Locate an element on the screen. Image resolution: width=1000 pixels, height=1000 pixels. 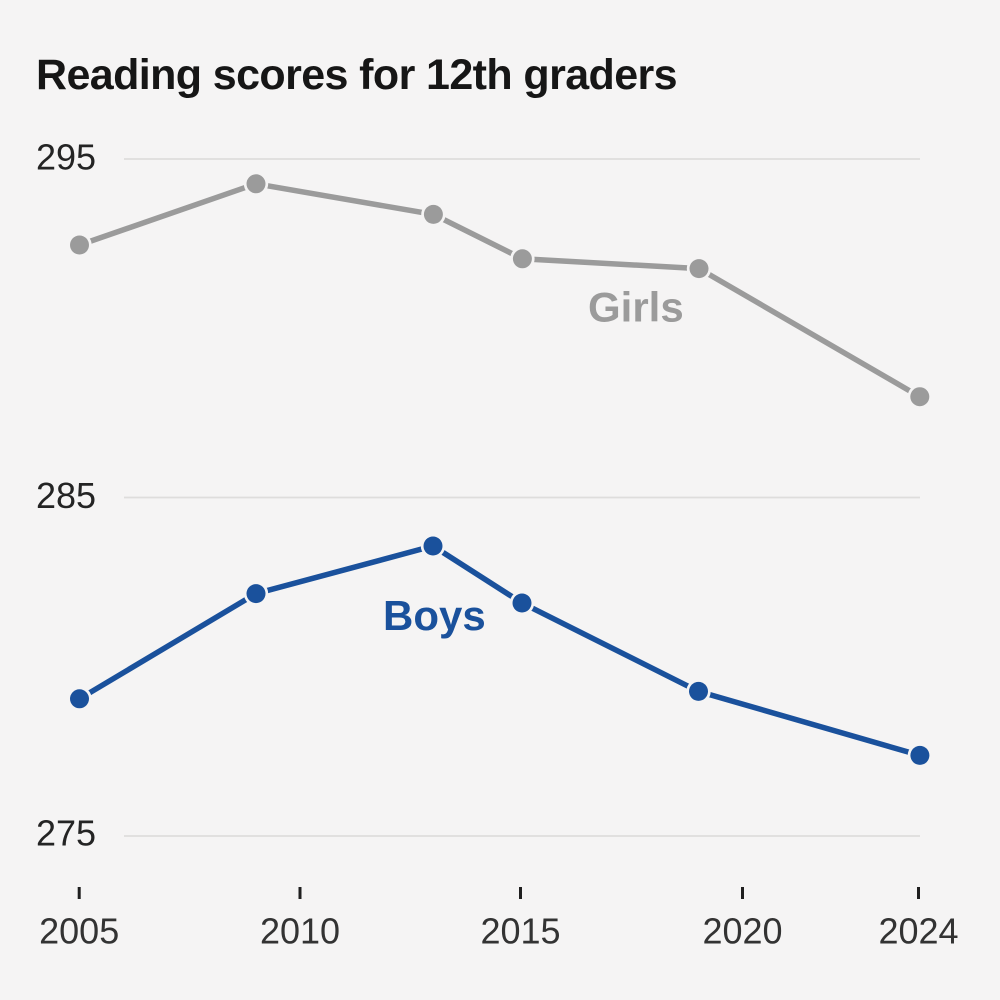
svg-text: 275 is located at coordinates (66, 833).